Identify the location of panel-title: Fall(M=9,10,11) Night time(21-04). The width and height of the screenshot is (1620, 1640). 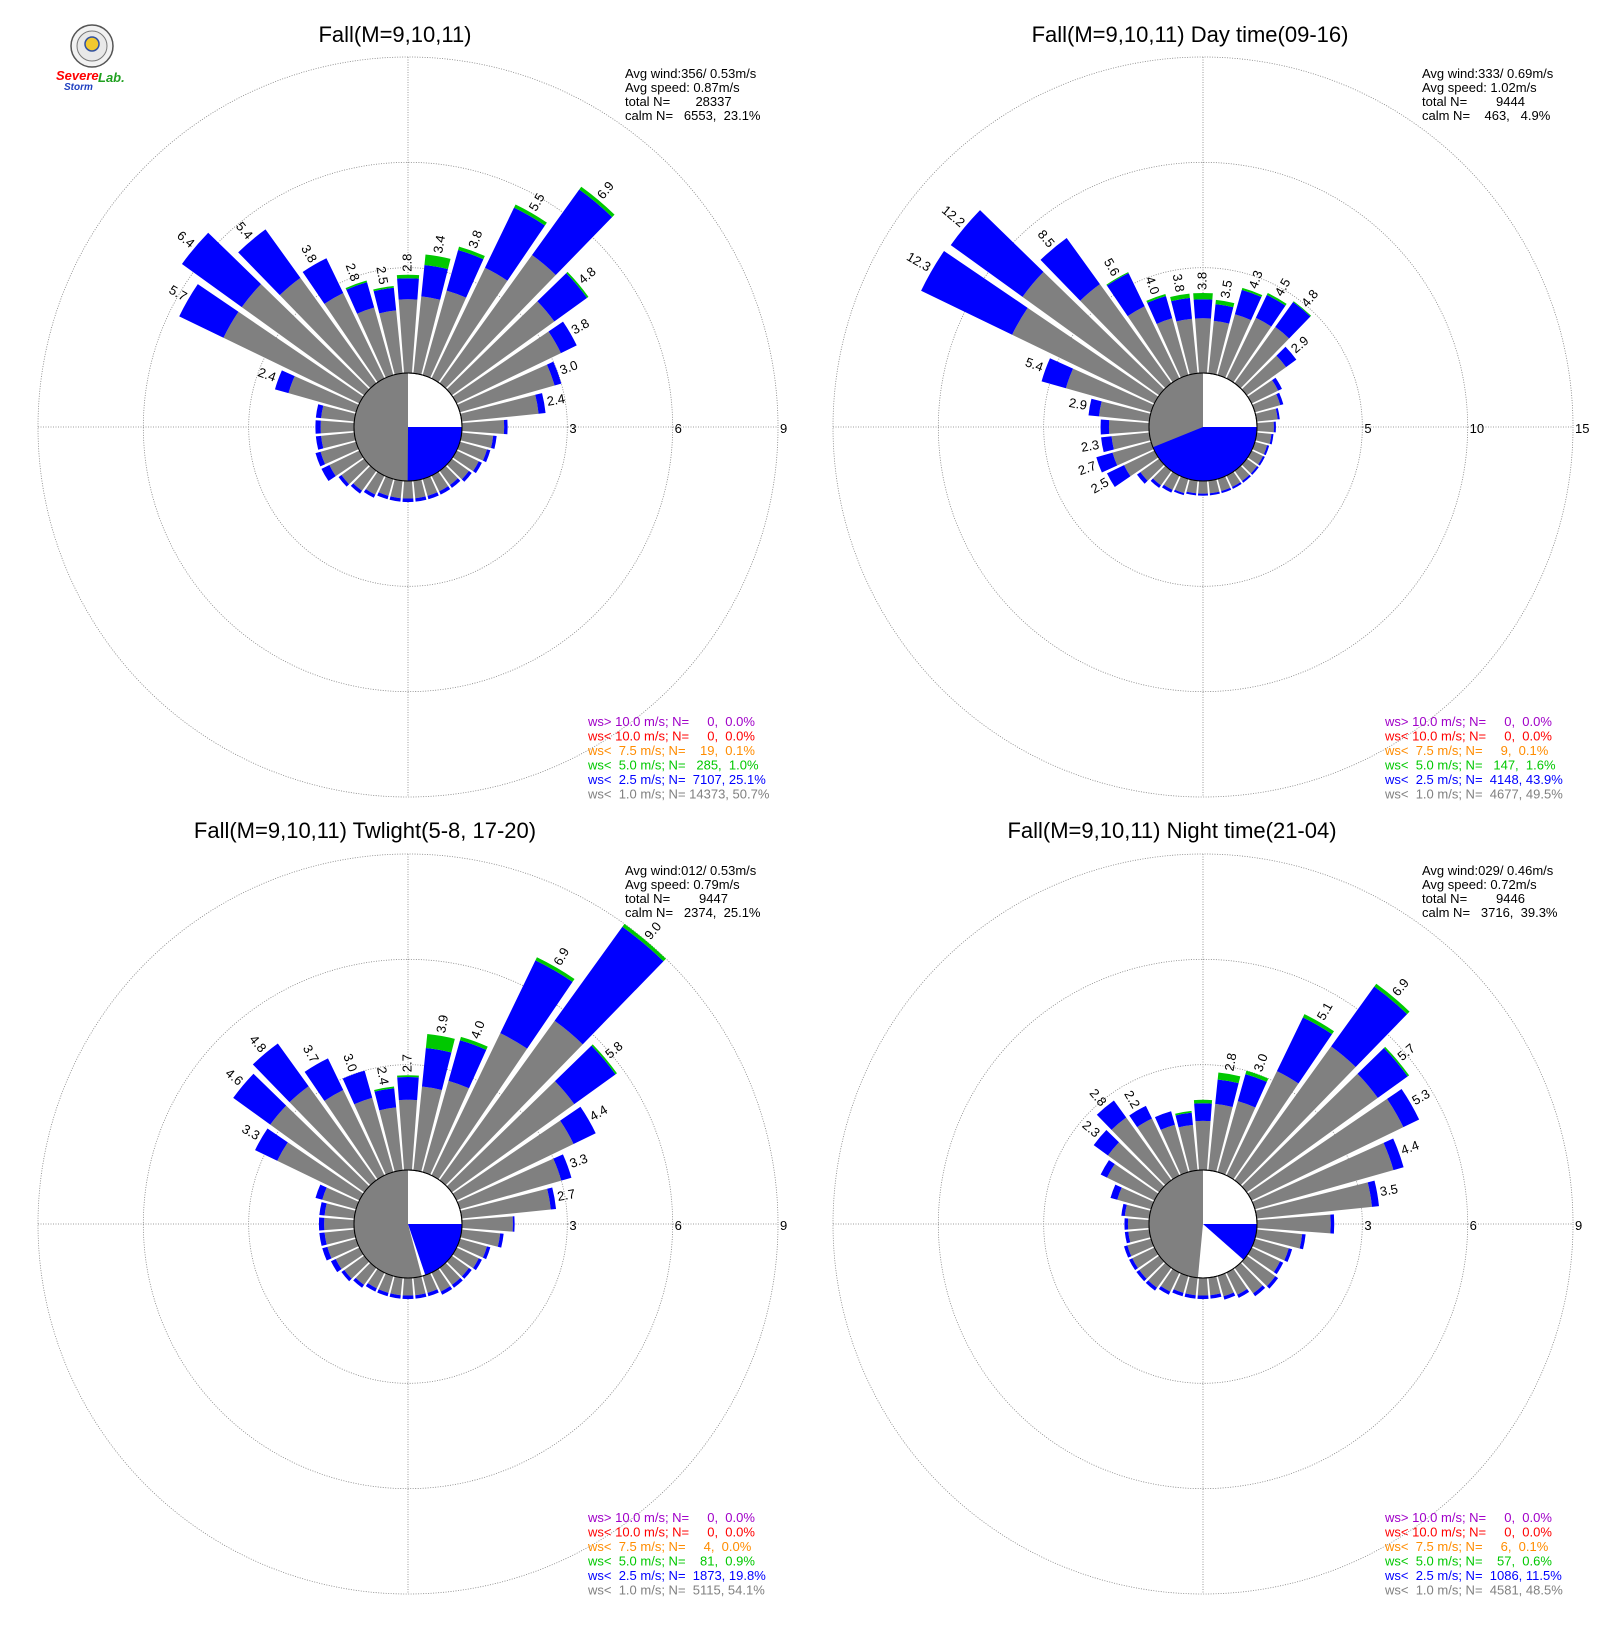
(1171, 830).